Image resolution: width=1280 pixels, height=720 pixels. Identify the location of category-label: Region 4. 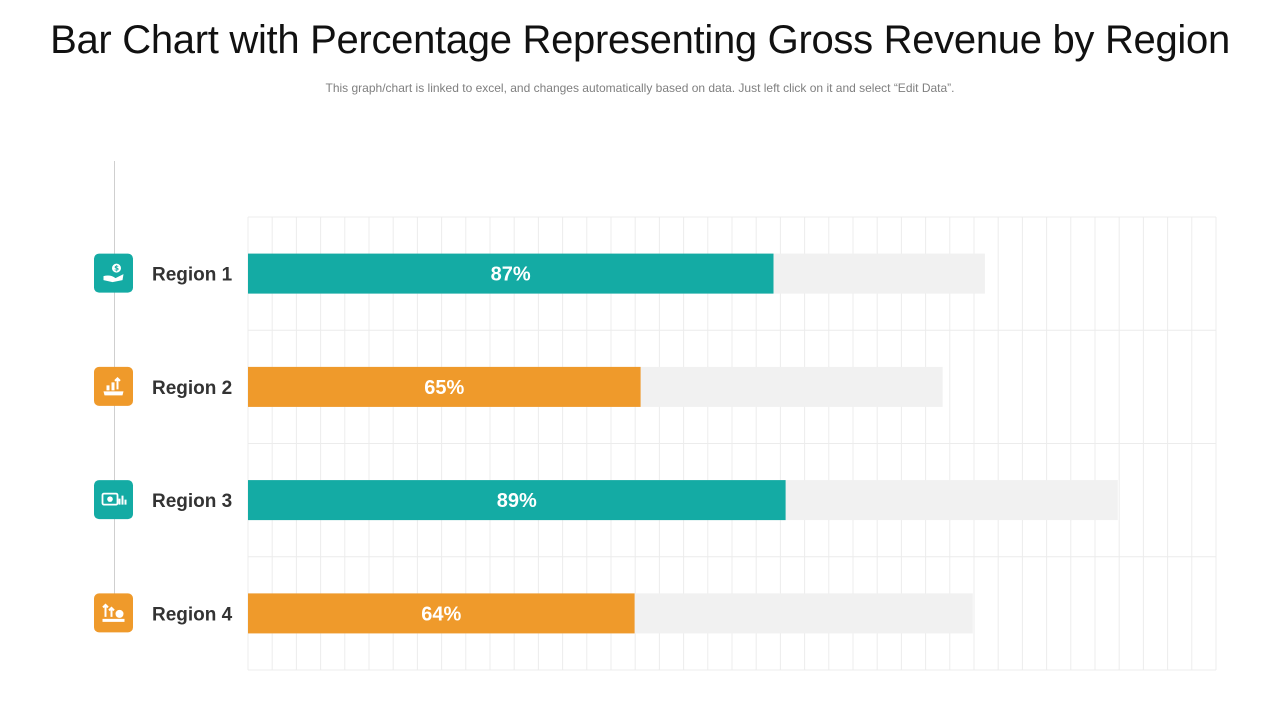
(192, 614).